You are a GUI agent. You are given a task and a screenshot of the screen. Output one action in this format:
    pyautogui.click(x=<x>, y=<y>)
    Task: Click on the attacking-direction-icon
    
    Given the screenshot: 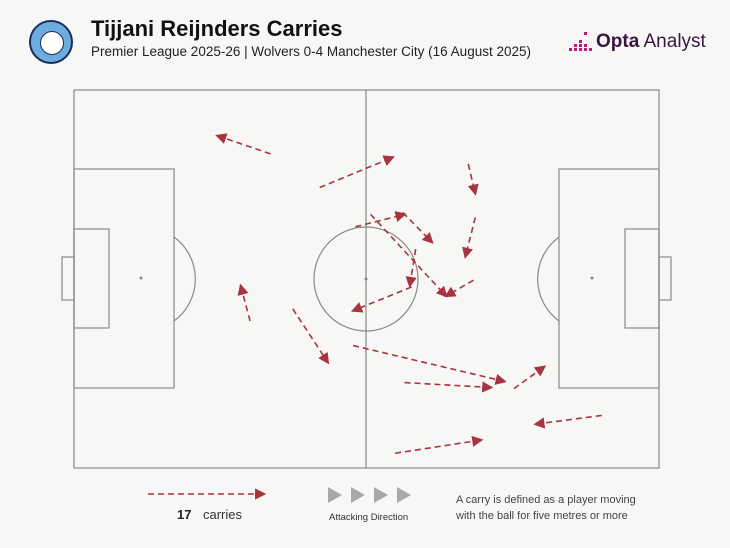 What is the action you would take?
    pyautogui.click(x=369, y=495)
    